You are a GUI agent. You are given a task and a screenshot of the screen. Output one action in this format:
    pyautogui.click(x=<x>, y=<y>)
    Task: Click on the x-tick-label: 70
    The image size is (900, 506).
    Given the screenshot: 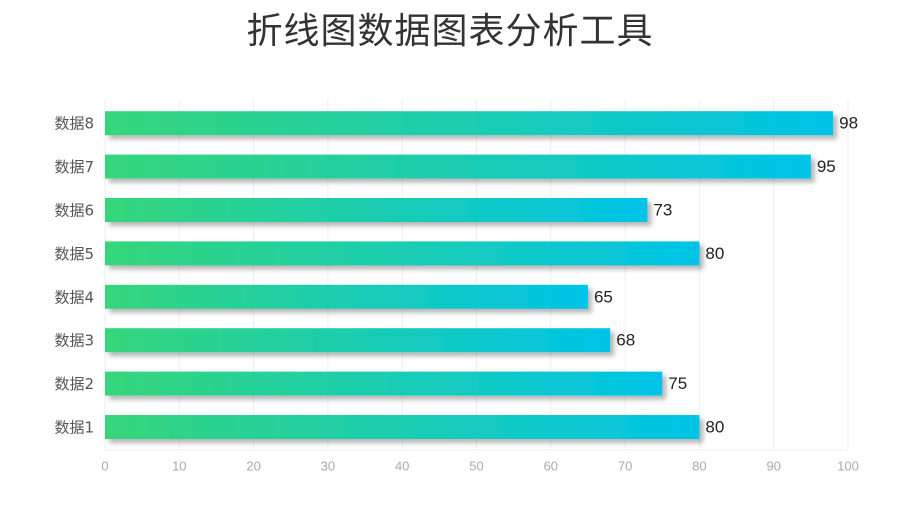 What is the action you would take?
    pyautogui.click(x=625, y=465)
    